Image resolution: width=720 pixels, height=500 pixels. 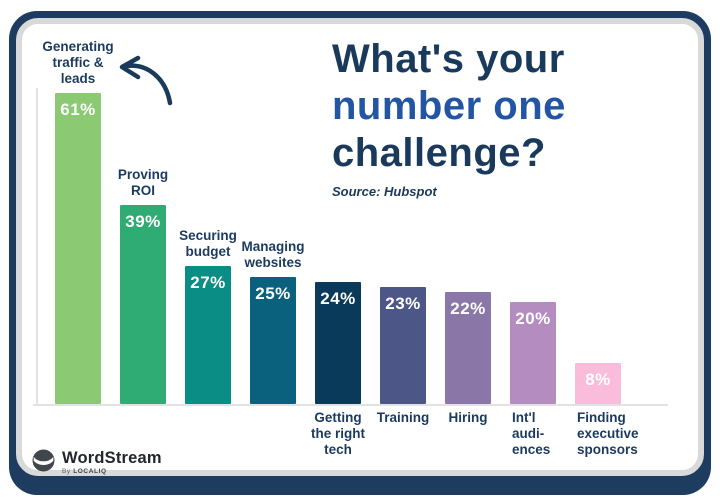 What do you see at coordinates (403, 303) in the screenshot?
I see `bar-value-label: 23%` at bounding box center [403, 303].